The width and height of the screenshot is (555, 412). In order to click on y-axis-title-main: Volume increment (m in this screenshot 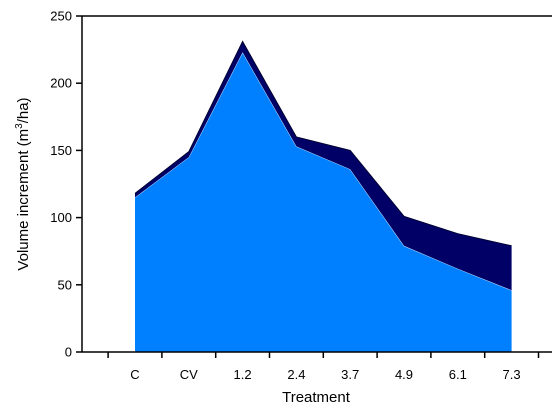, I will do `click(23, 200)`.